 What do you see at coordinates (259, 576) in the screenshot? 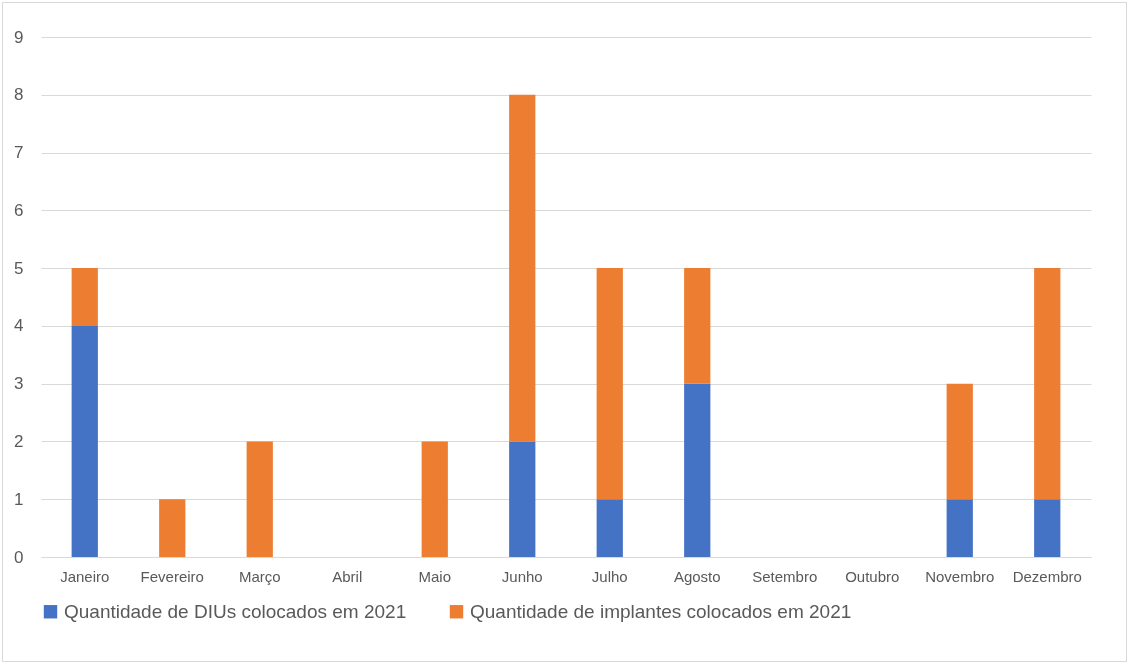
I see `x-tick-label: Março` at bounding box center [259, 576].